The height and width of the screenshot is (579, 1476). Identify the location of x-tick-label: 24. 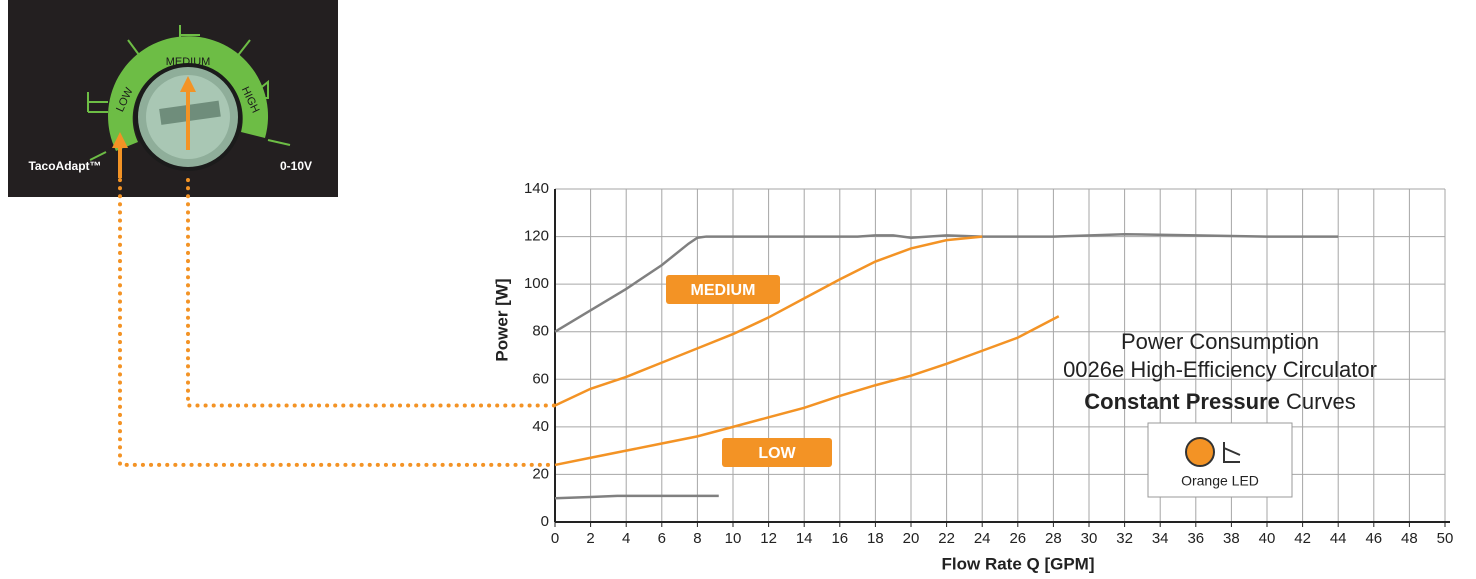
(982, 538).